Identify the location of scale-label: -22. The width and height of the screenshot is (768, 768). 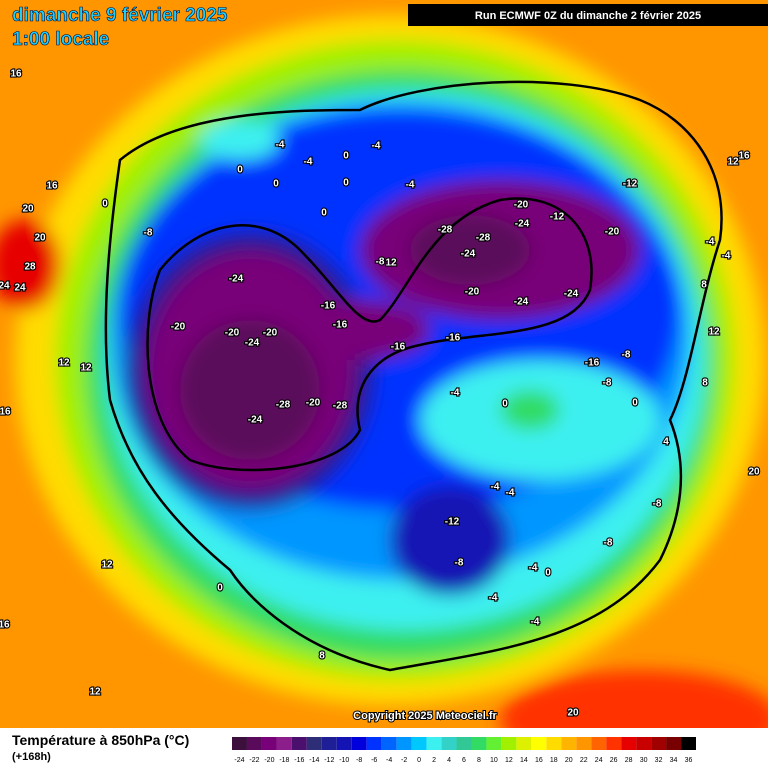
(254, 760).